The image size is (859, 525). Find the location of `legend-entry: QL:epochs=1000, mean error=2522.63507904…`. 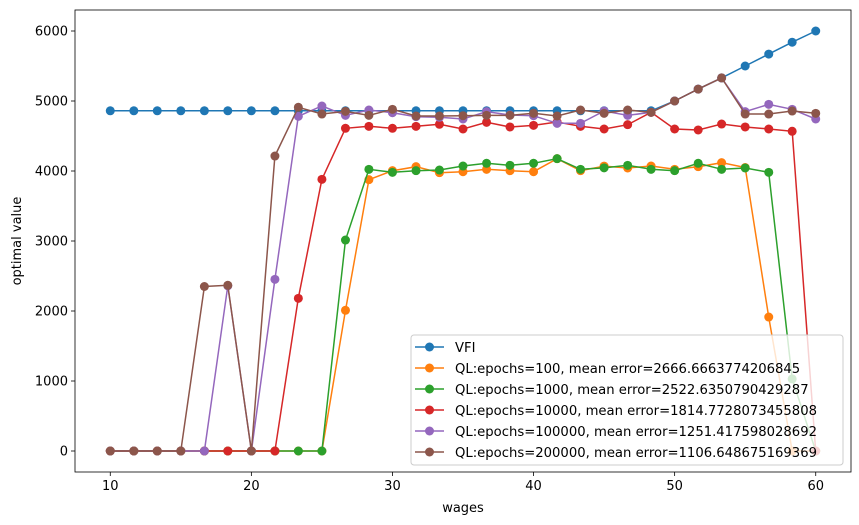

legend-entry: QL:epochs=1000, mean error=2522.63507904… is located at coordinates (612, 390).